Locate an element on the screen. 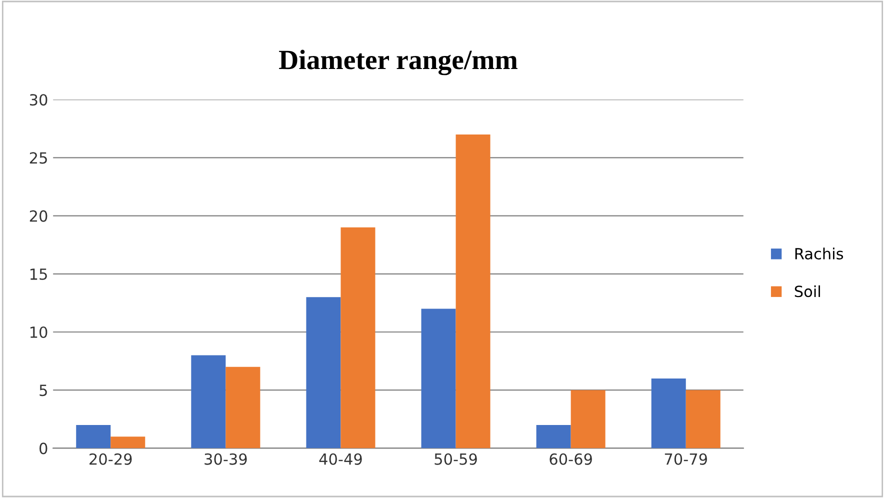  x-tick-label: 20-29 is located at coordinates (111, 459).